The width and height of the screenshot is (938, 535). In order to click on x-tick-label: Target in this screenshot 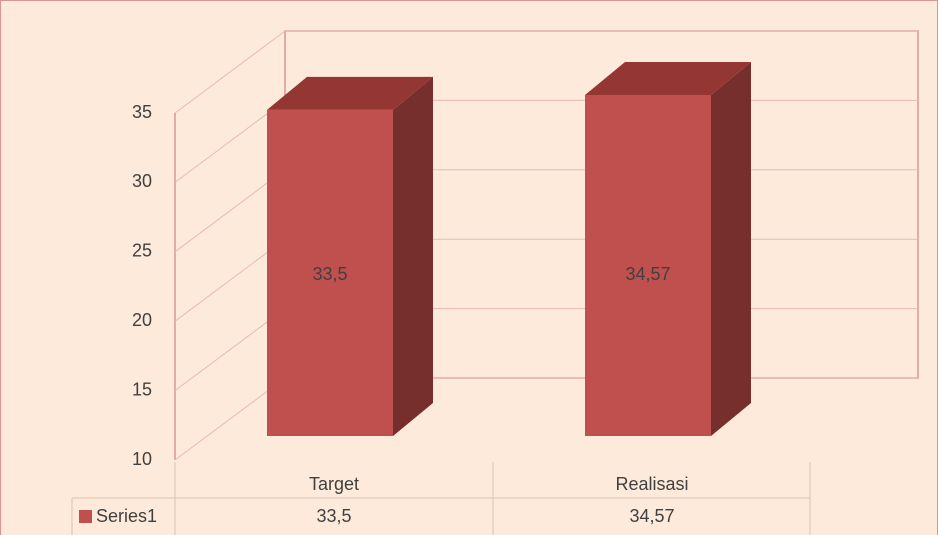, I will do `click(334, 484)`.